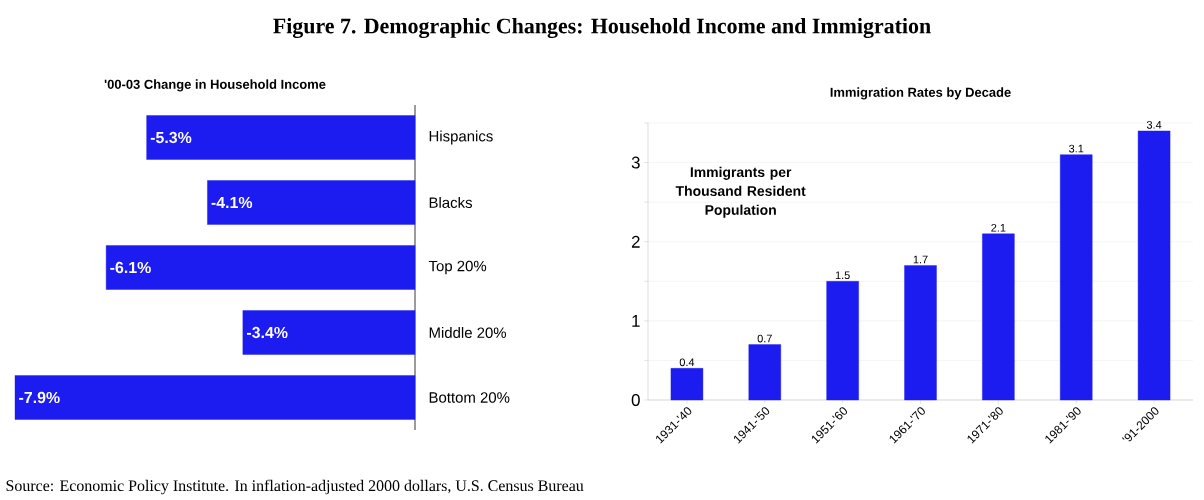 Image resolution: width=1204 pixels, height=500 pixels. What do you see at coordinates (635, 400) in the screenshot?
I see `y-tick-label: 0` at bounding box center [635, 400].